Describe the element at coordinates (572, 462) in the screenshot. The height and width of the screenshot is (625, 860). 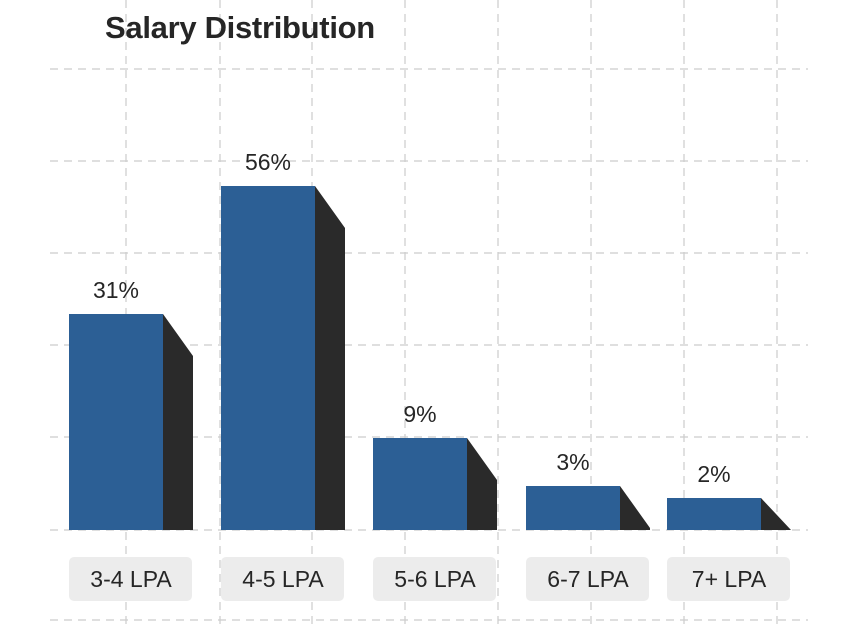
I see `data-label: 3%` at that location.